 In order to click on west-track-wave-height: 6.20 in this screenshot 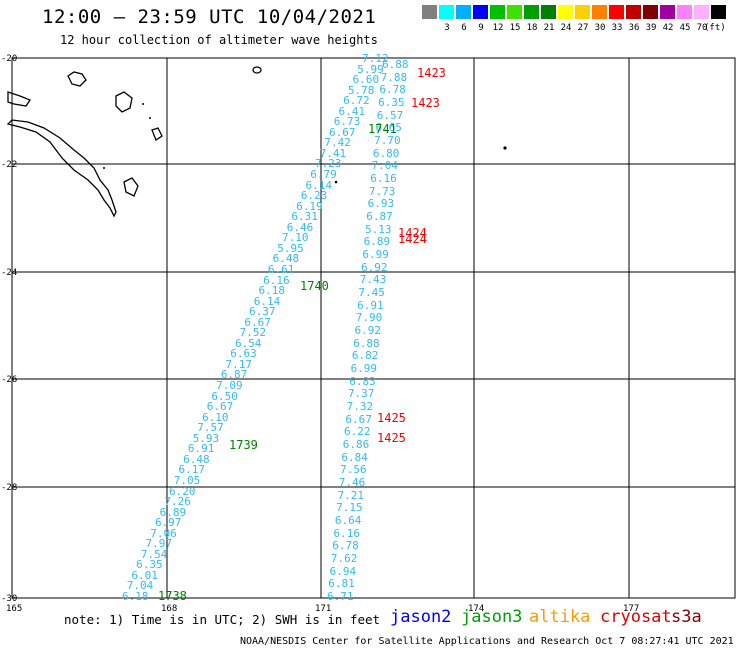, I will do `click(182, 491)`.